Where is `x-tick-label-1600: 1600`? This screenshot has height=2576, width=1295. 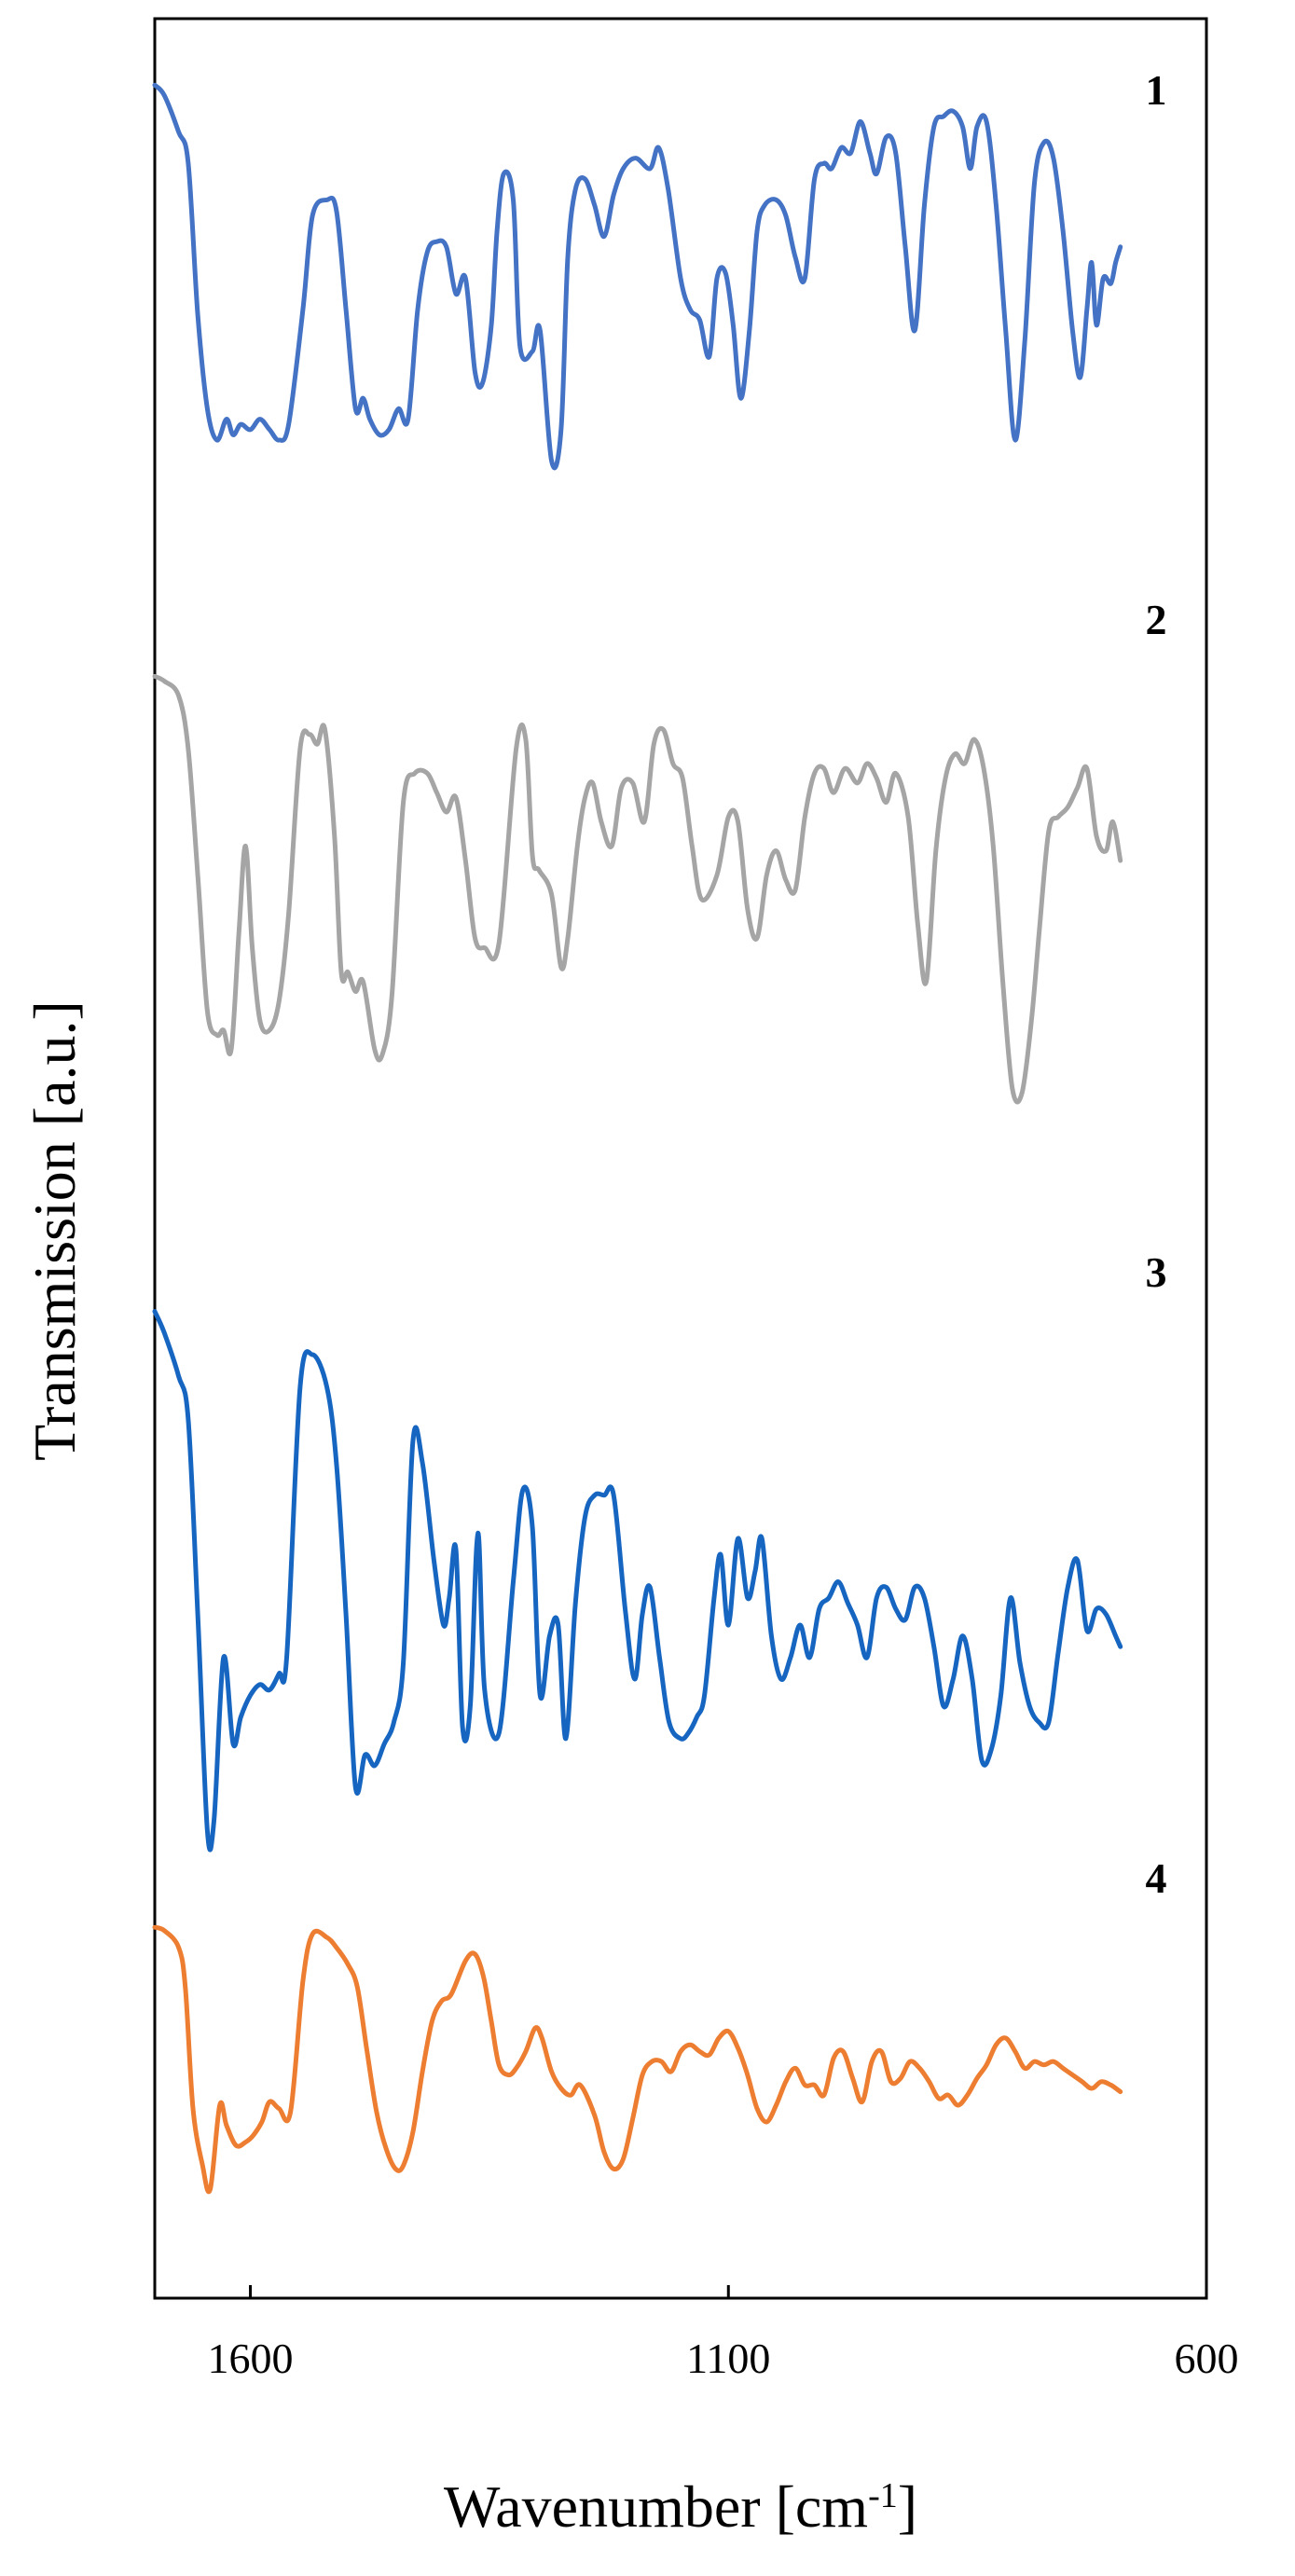 x-tick-label-1600: 1600 is located at coordinates (251, 2358).